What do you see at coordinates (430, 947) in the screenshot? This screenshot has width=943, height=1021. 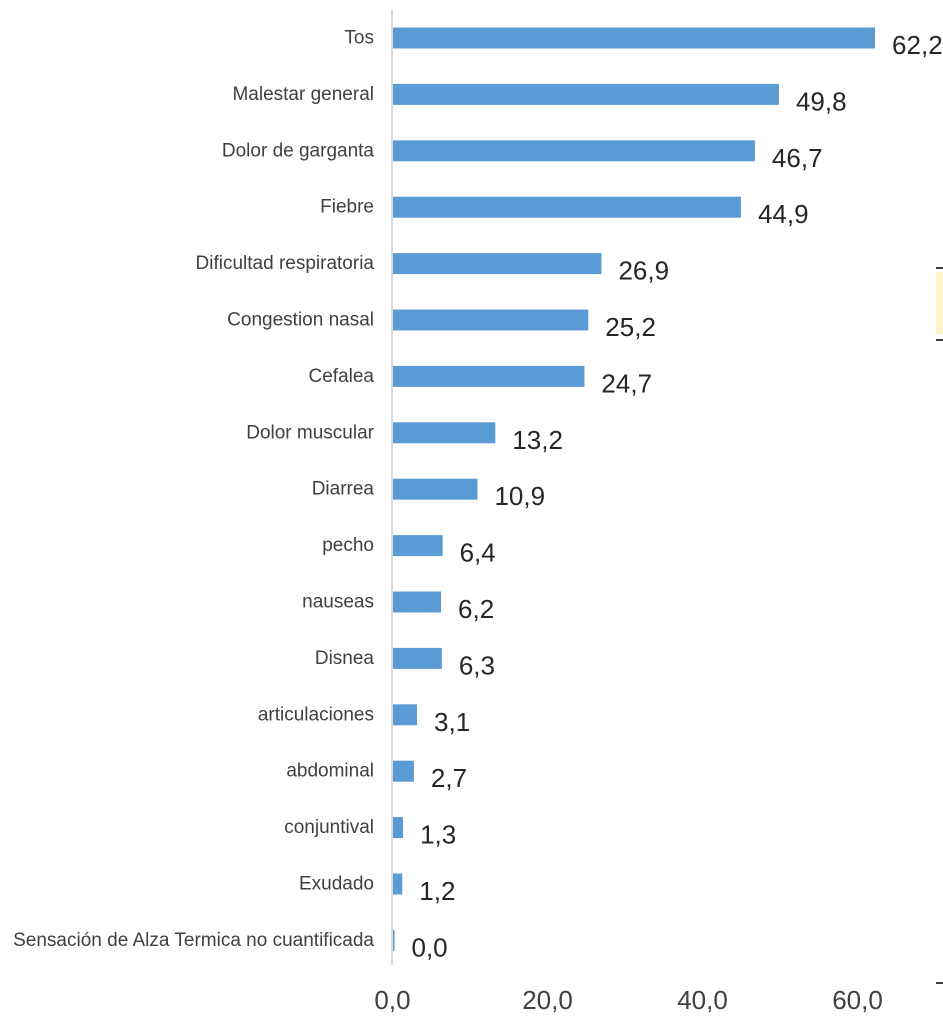 I see `value-label: 0,0` at bounding box center [430, 947].